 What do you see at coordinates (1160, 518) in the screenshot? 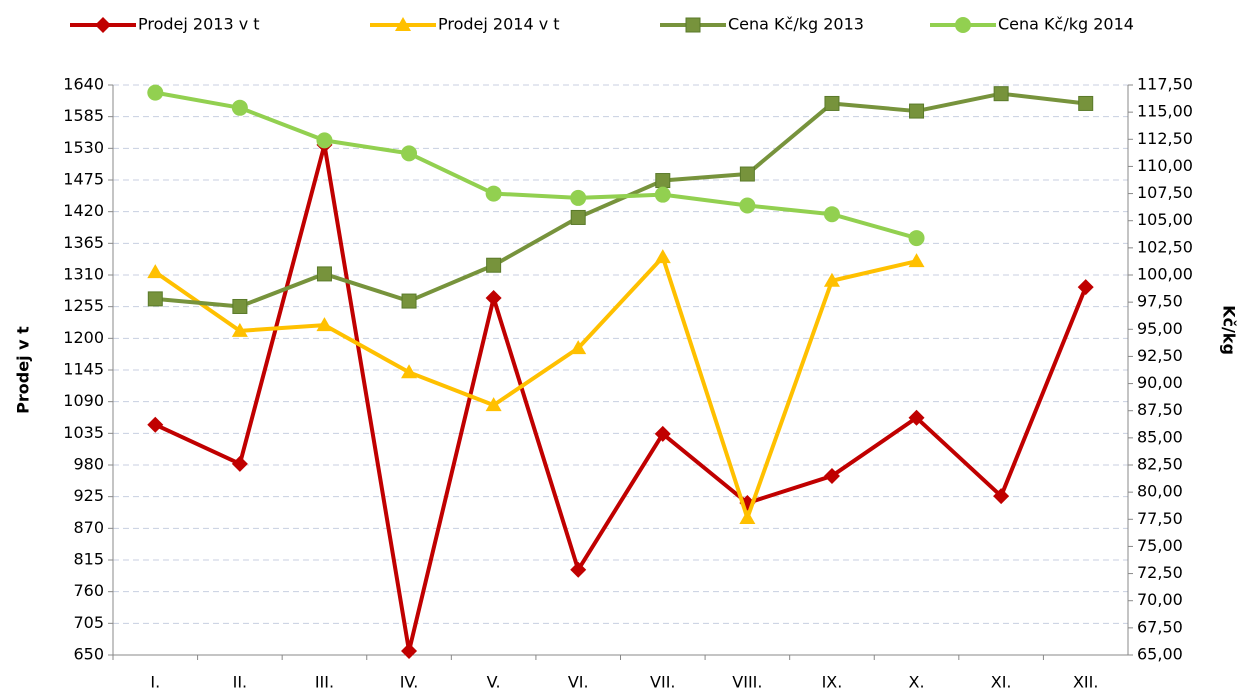
I see `y2-tick-label: 77,50` at bounding box center [1160, 518].